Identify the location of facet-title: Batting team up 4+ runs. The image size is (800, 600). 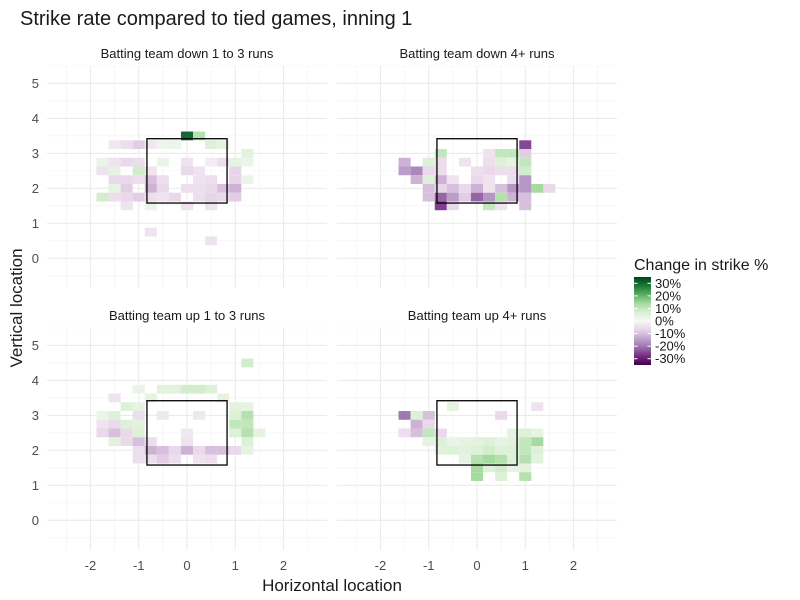
(477, 315).